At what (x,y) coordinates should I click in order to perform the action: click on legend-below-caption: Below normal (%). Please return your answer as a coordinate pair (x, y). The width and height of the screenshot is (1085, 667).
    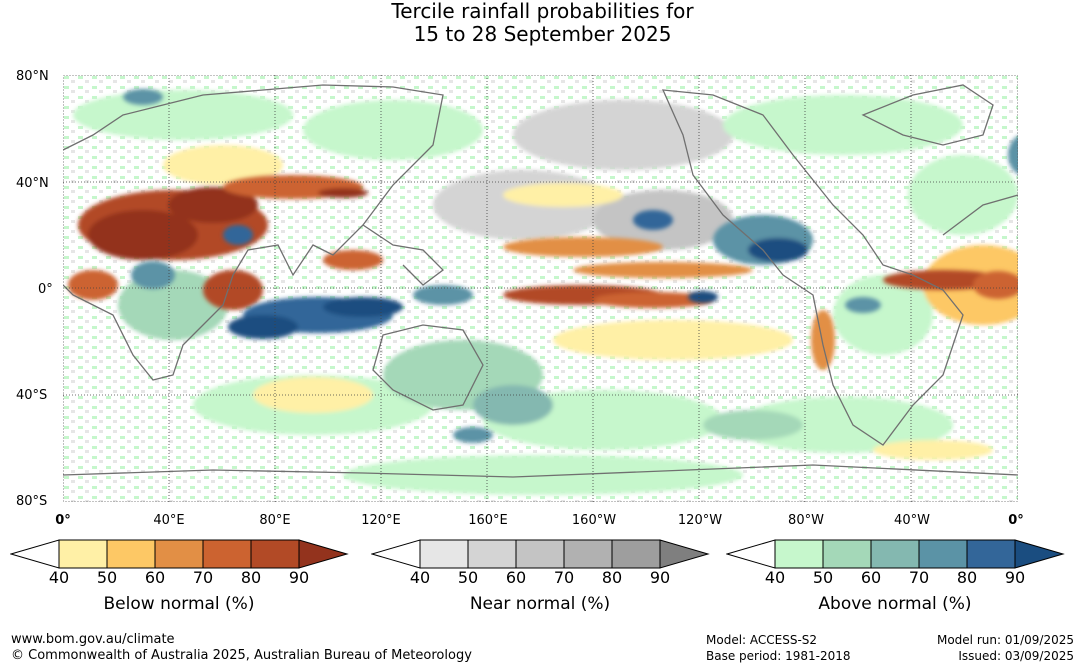
    Looking at the image, I should click on (179, 604).